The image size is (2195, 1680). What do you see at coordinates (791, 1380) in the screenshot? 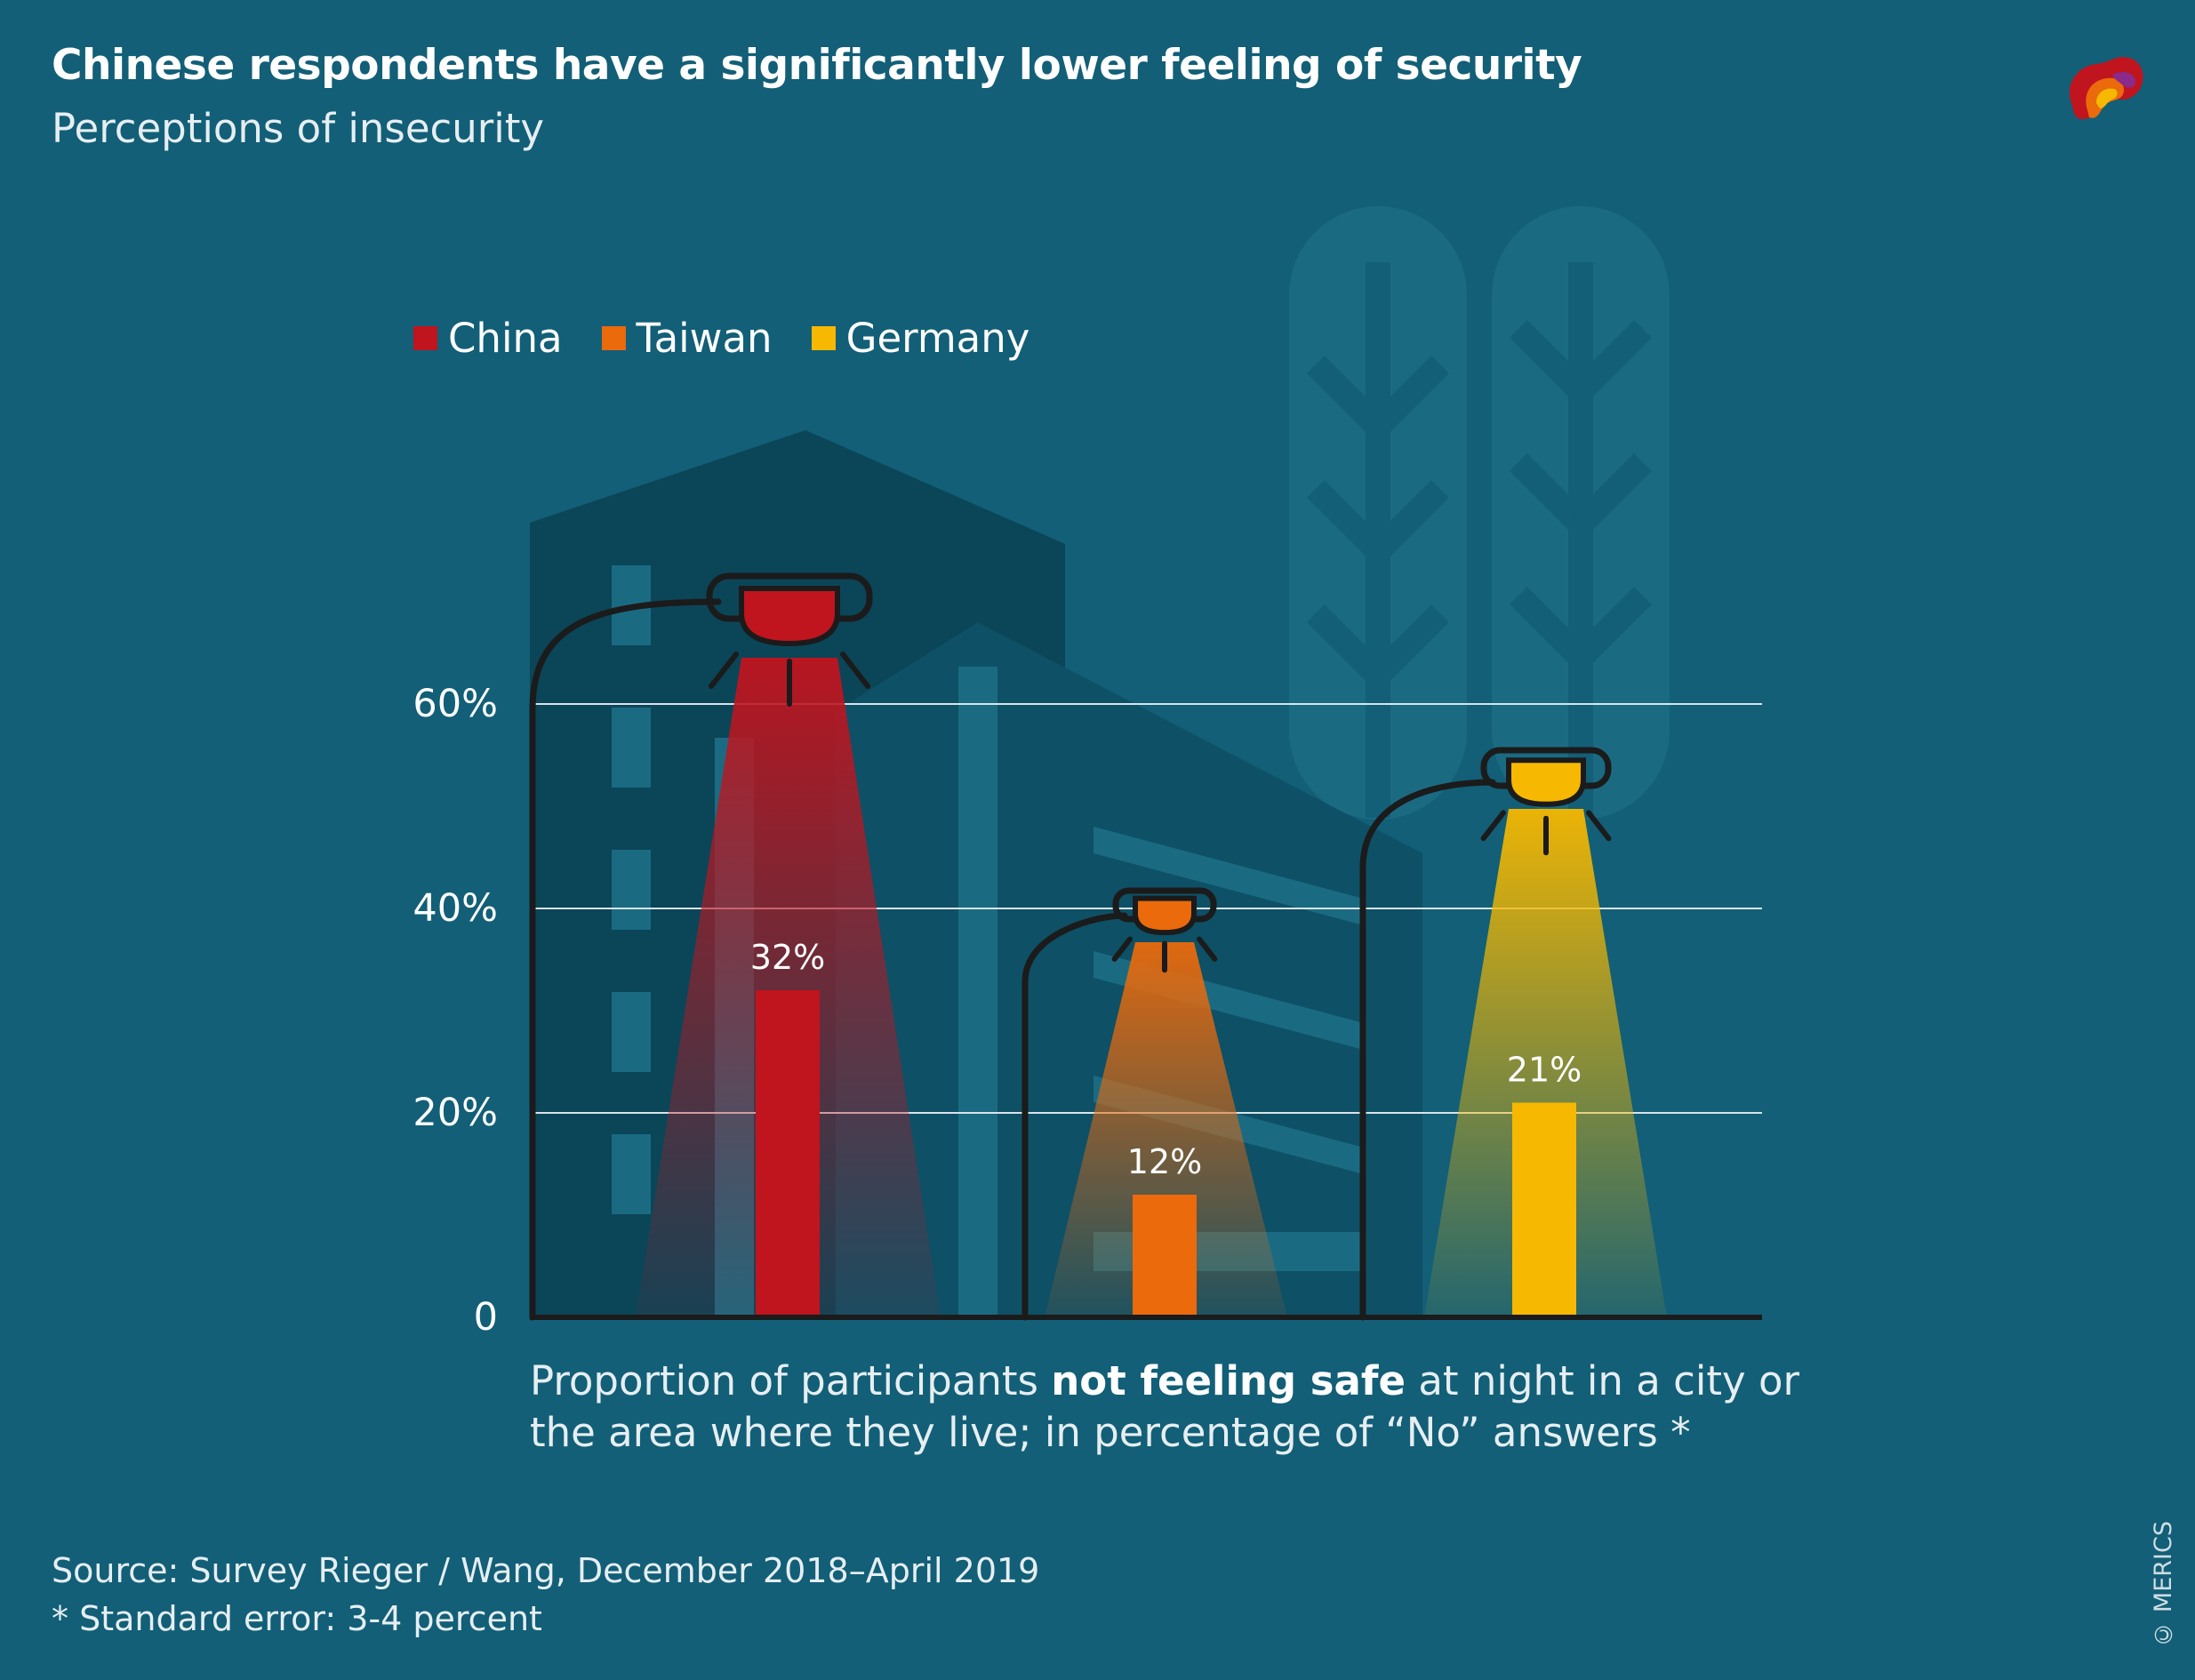
I see `caption-text-start: Proportion of participants` at bounding box center [791, 1380].